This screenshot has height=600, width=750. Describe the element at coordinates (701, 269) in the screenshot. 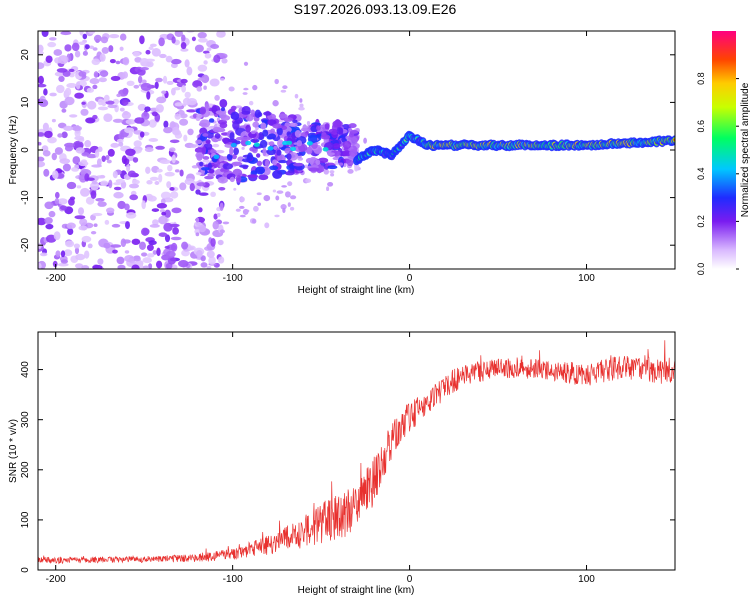

I see `colorbar-tick-label: 0.0` at that location.